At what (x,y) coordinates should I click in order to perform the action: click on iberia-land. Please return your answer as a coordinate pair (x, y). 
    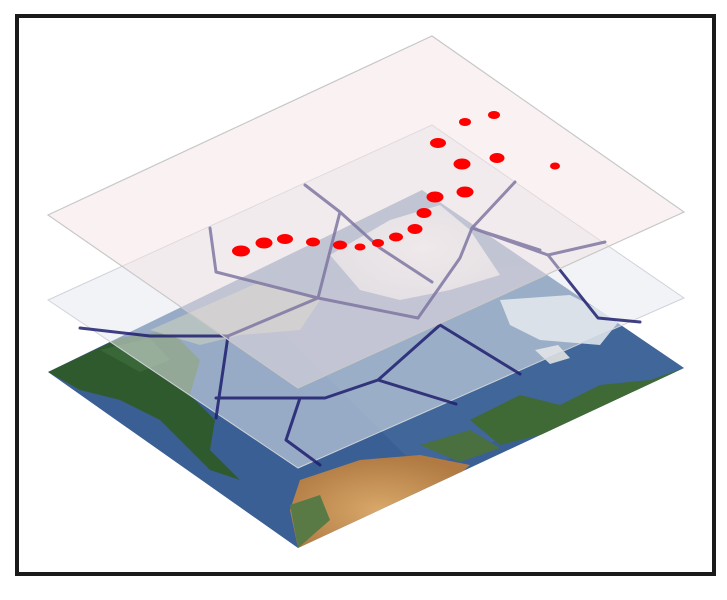
    Looking at the image, I should click on (460, 446).